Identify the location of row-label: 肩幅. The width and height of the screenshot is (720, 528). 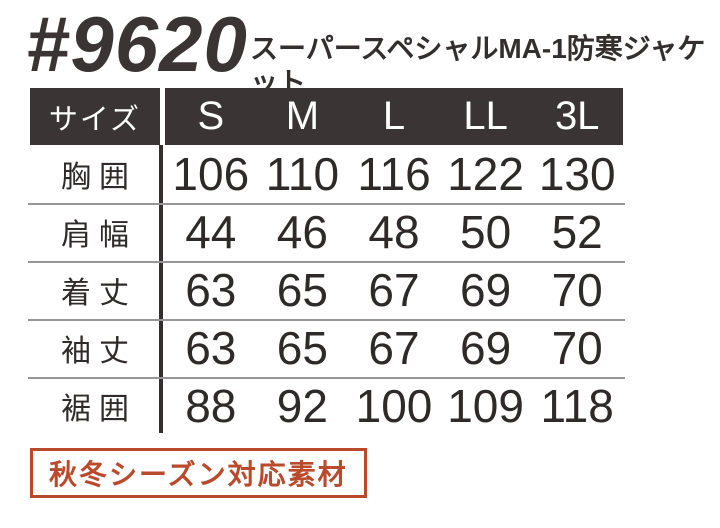
(99, 235).